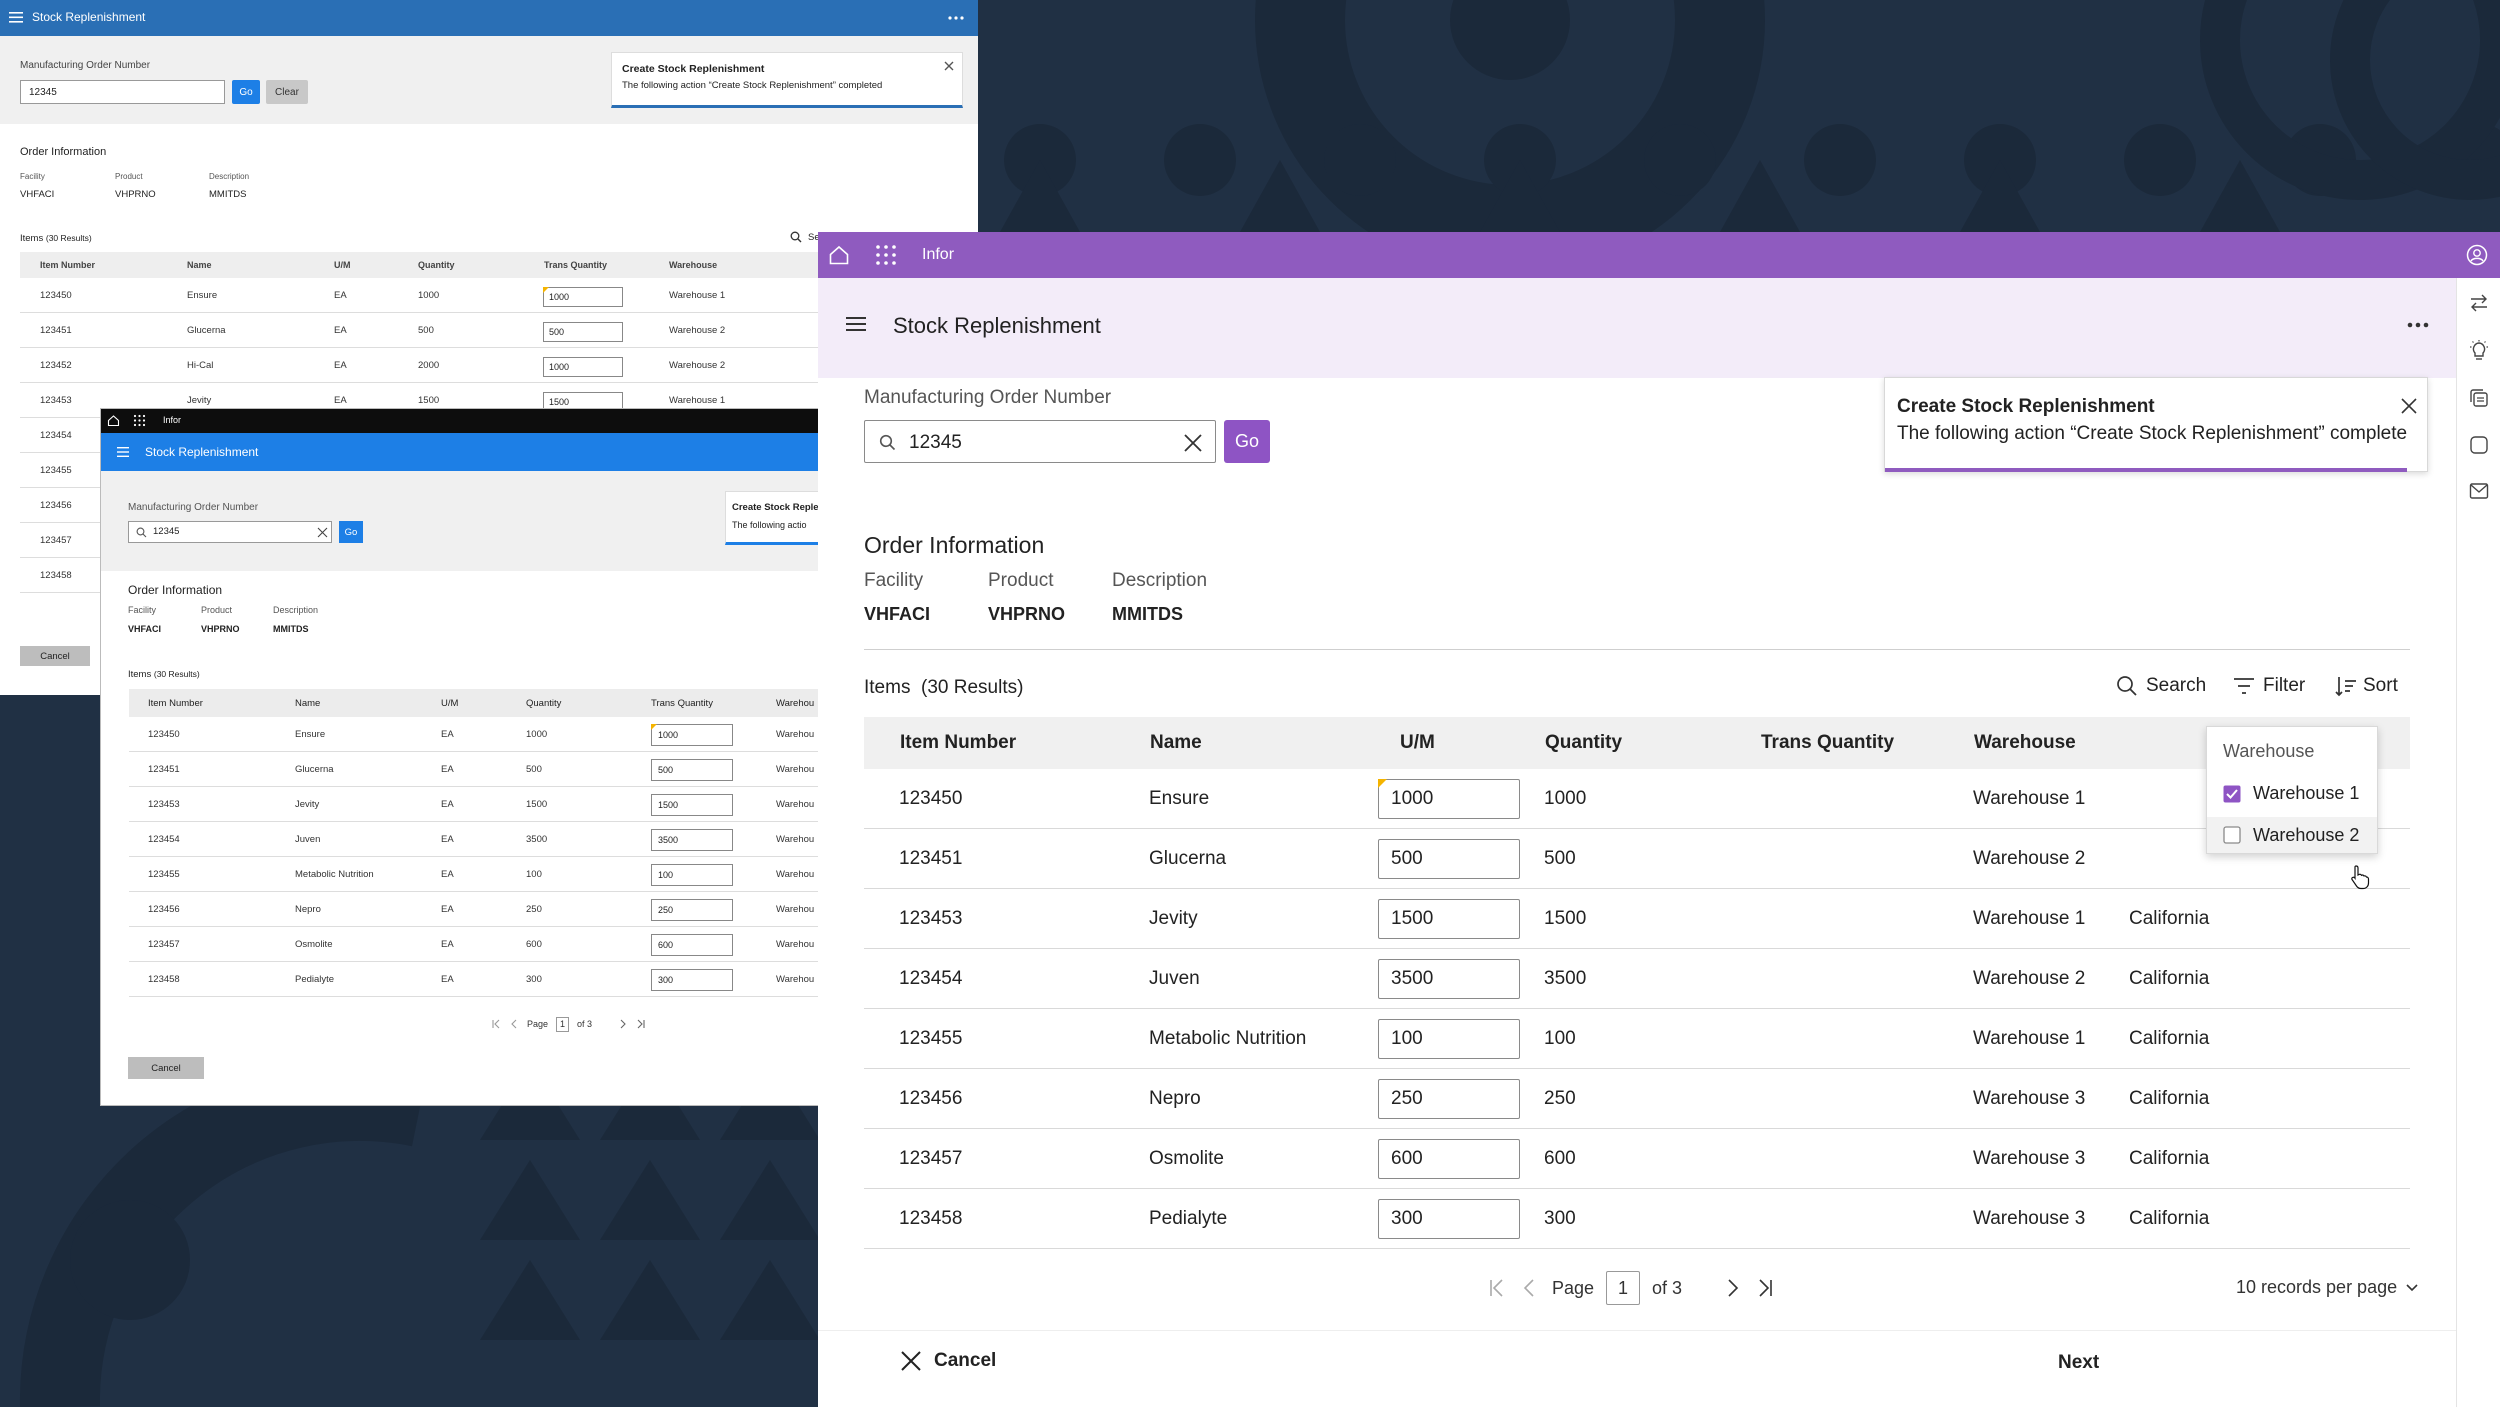 Image resolution: width=2500 pixels, height=1407 pixels. Describe the element at coordinates (199, 265) in the screenshot. I see `col-name: Name` at that location.